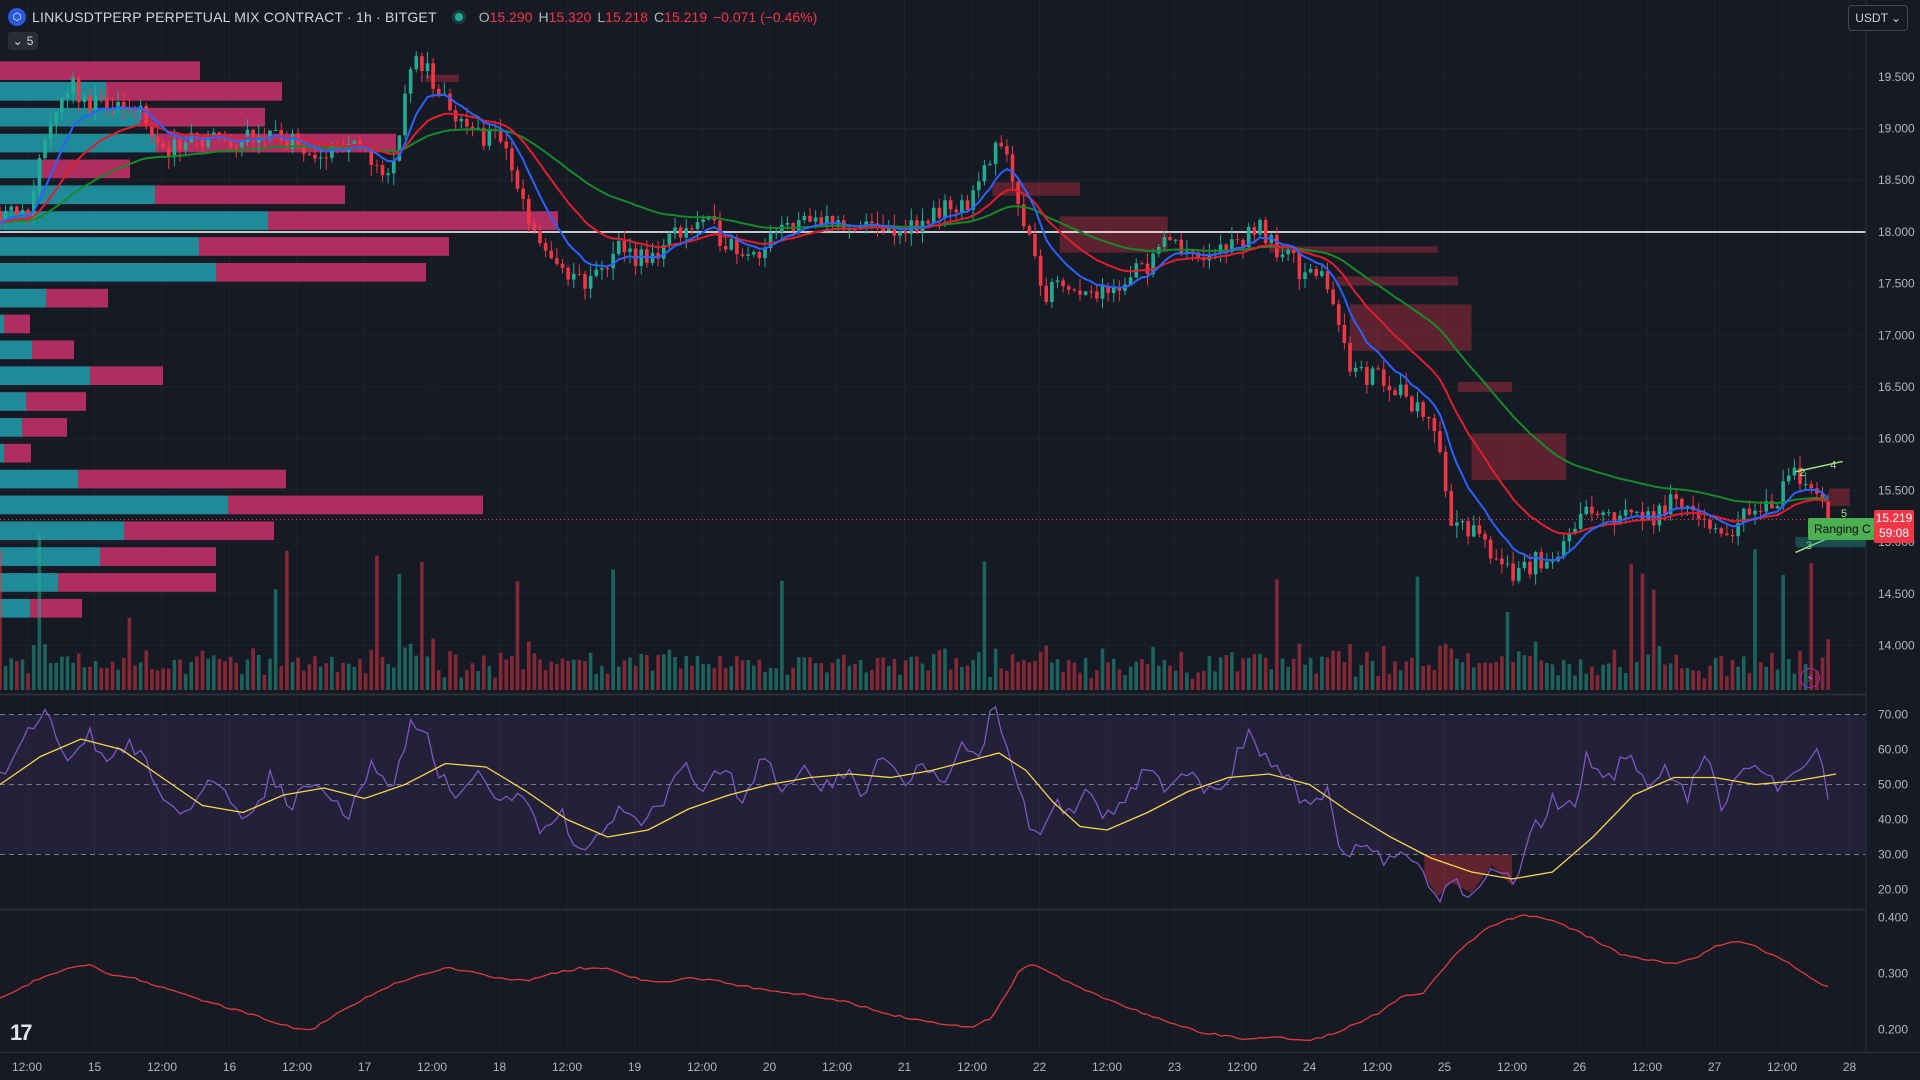 Image resolution: width=1920 pixels, height=1080 pixels. What do you see at coordinates (1810, 678) in the screenshot?
I see `lightning-icon: ⚡` at bounding box center [1810, 678].